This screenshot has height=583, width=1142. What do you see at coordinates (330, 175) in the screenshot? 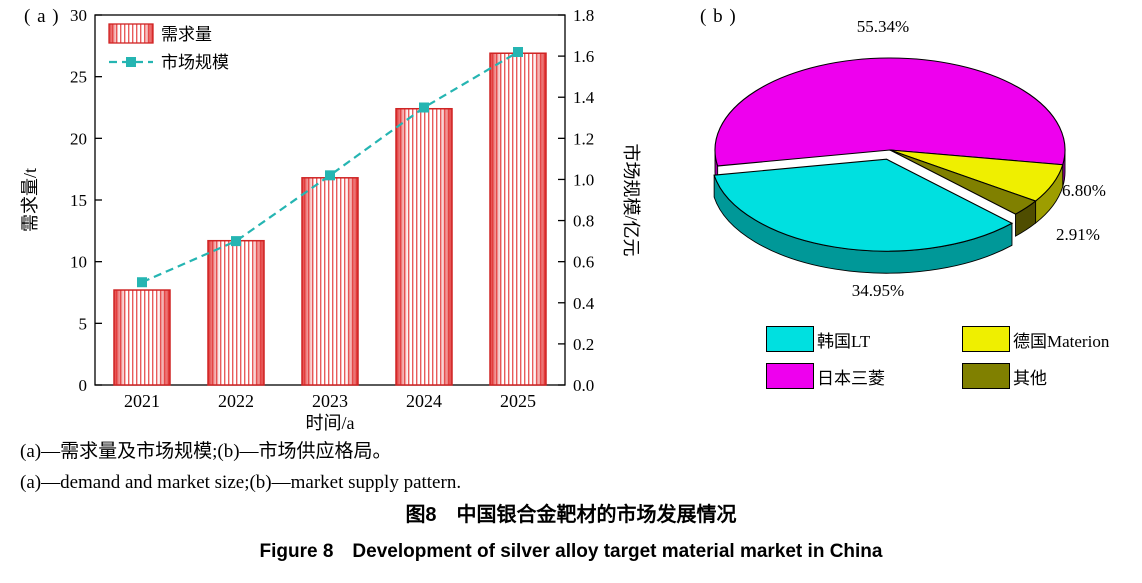
I see `market-size-marker-2023` at bounding box center [330, 175].